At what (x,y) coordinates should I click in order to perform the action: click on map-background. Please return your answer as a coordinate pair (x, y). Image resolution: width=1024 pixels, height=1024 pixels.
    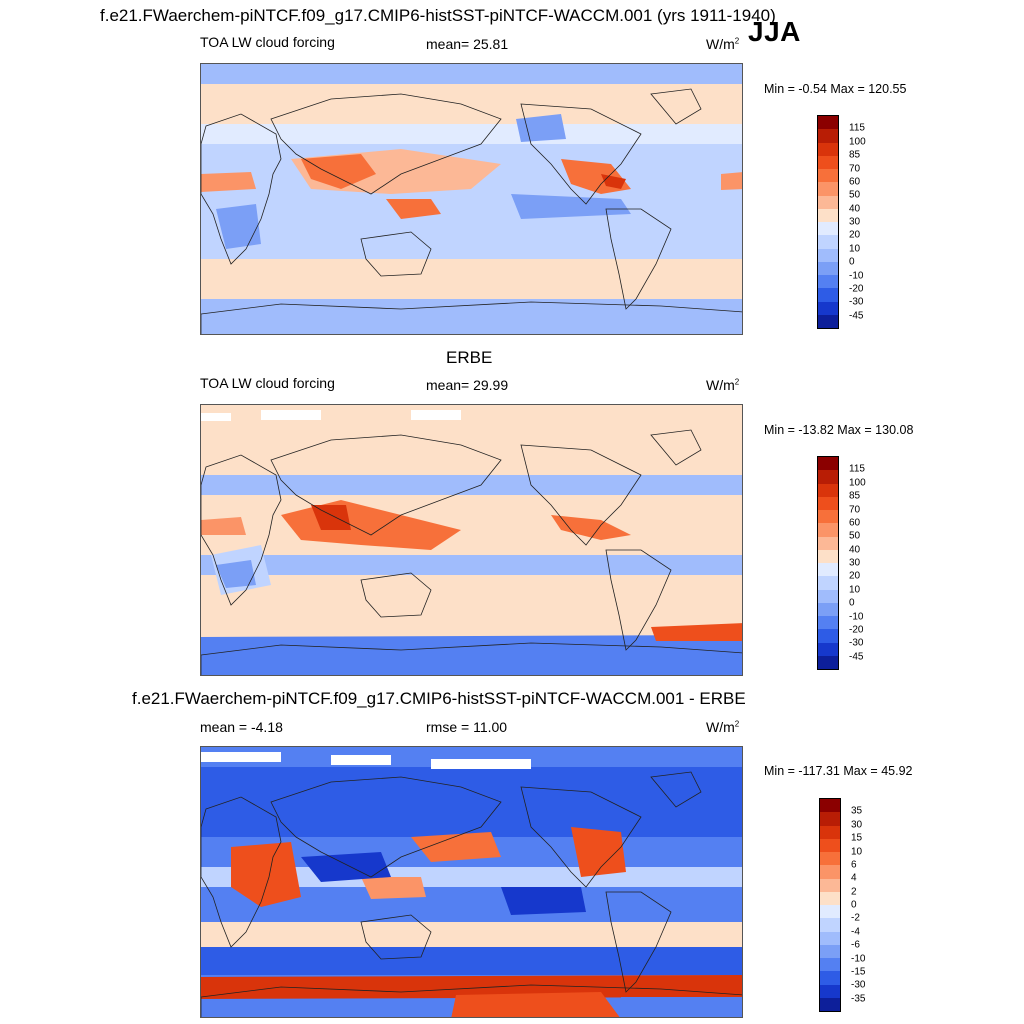
    Looking at the image, I should click on (471, 540).